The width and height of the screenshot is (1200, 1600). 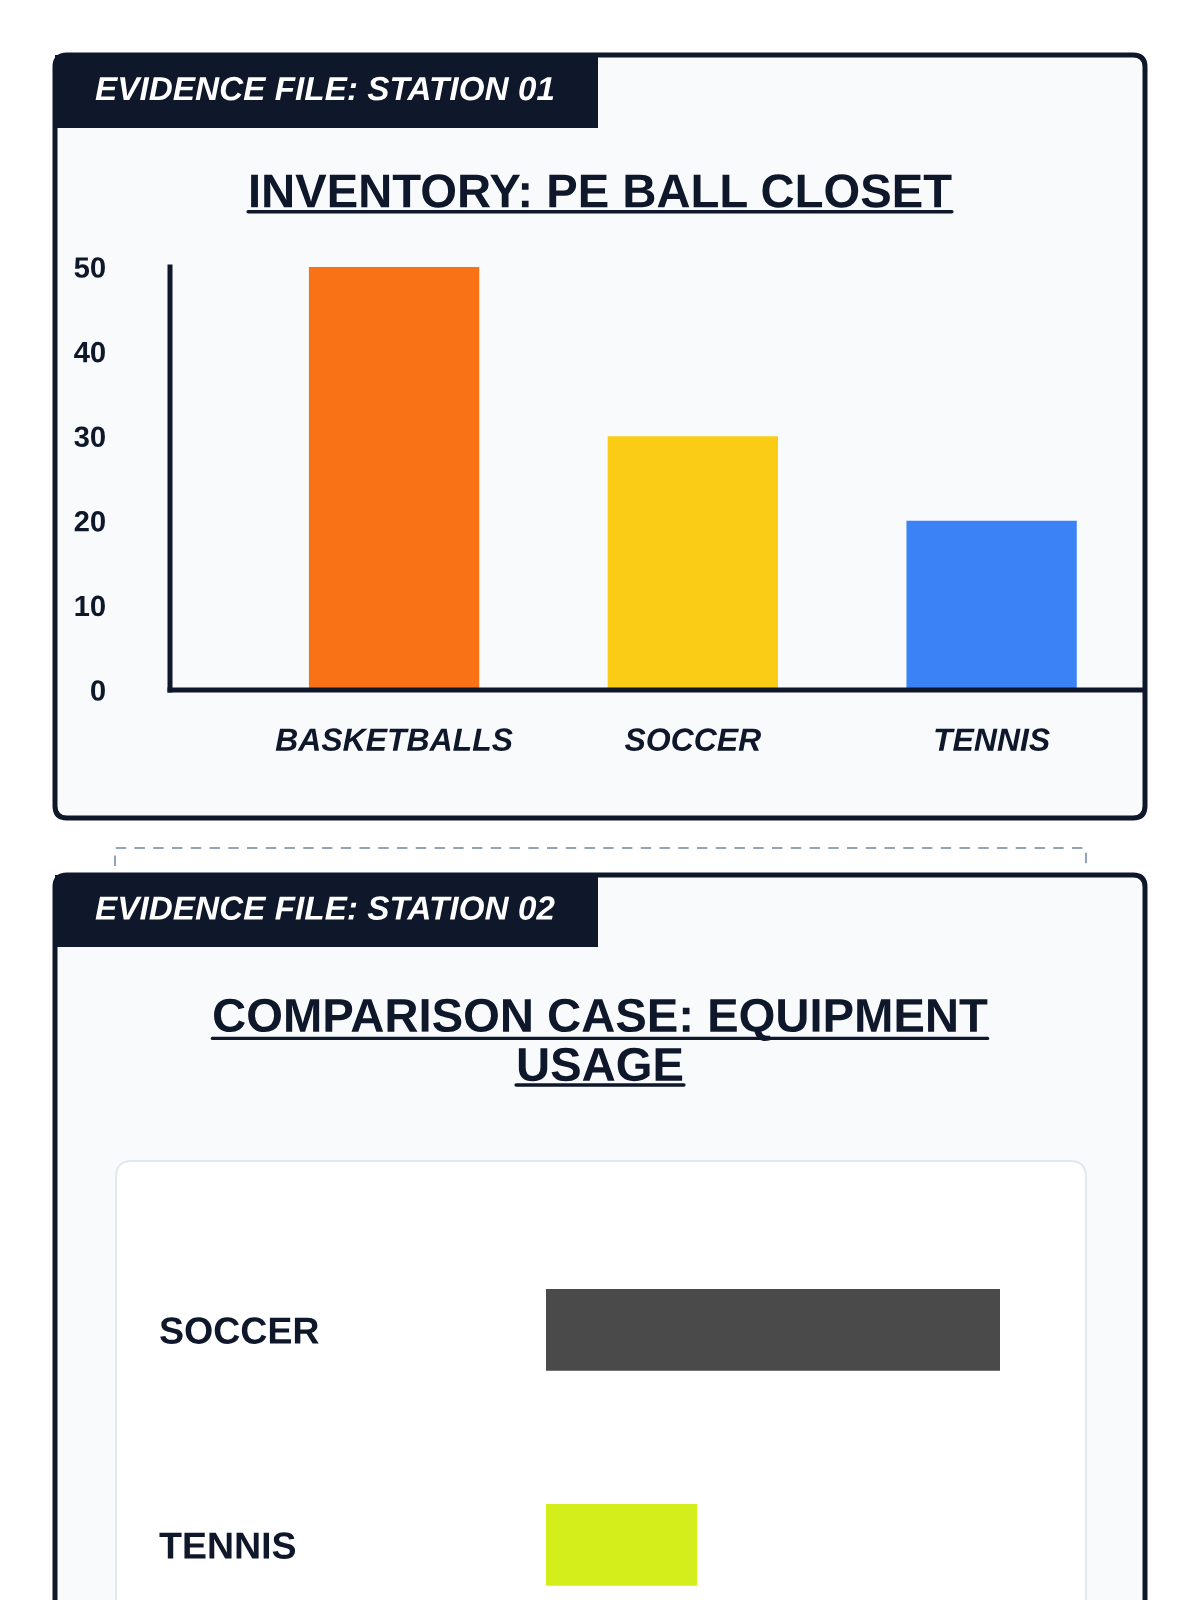 What do you see at coordinates (692, 739) in the screenshot?
I see `x-tick-label: SOCCER` at bounding box center [692, 739].